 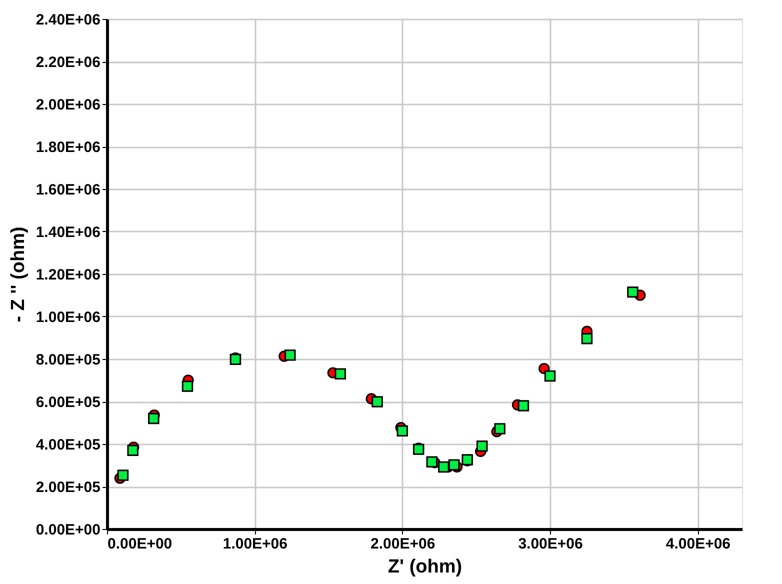 I want to click on y-tick-label: 1.80E+06, so click(x=68, y=147).